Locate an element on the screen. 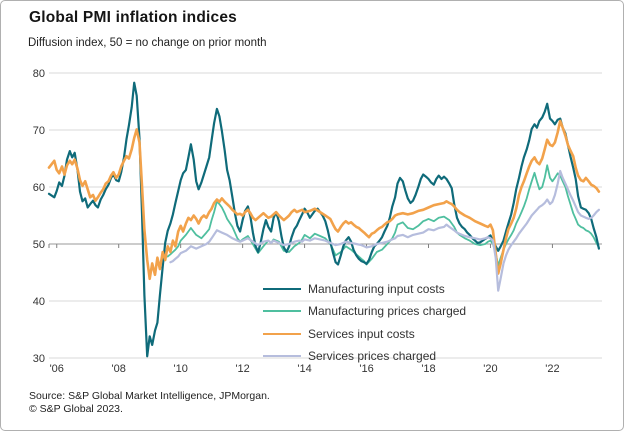  y-tick-label: 80 is located at coordinates (39, 74).